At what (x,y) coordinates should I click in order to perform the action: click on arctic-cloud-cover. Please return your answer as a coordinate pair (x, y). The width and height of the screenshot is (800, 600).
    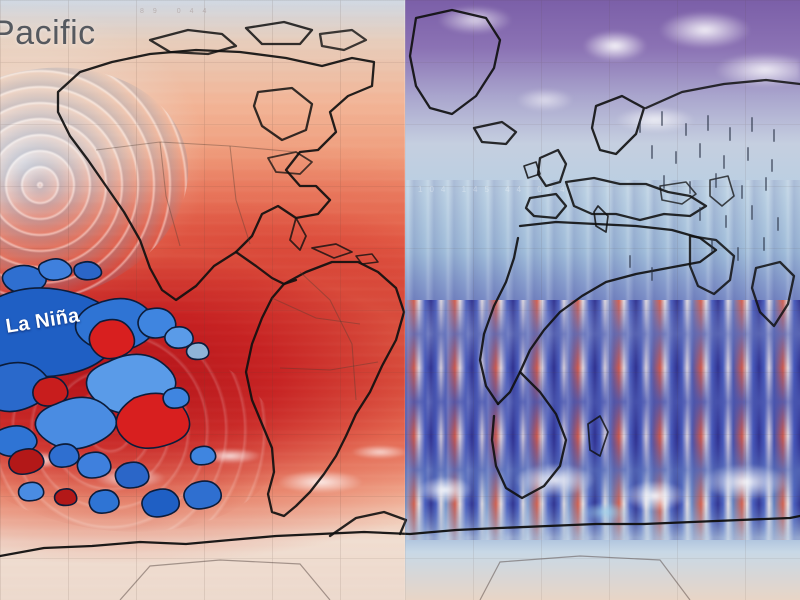
    Looking at the image, I should click on (602, 75).